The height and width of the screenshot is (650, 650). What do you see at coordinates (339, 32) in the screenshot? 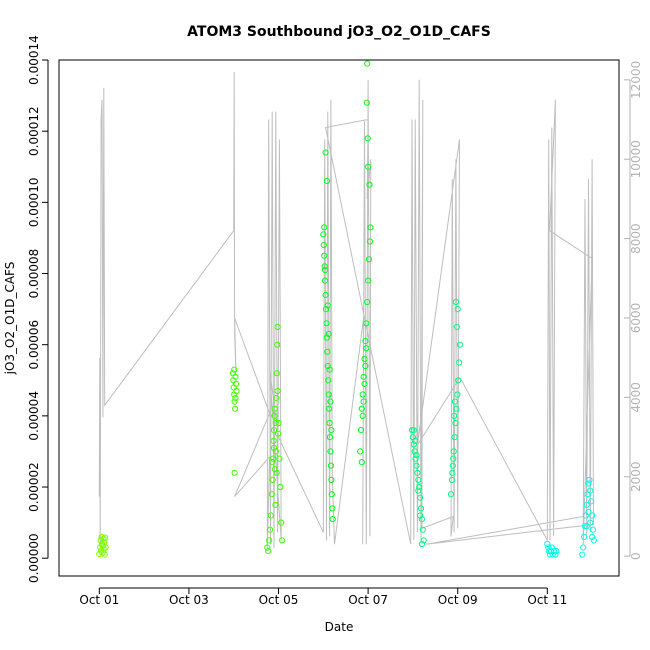
I see `chart-title: ATOM3 Southbound jO3_O2_O1D_CAFS` at bounding box center [339, 32].